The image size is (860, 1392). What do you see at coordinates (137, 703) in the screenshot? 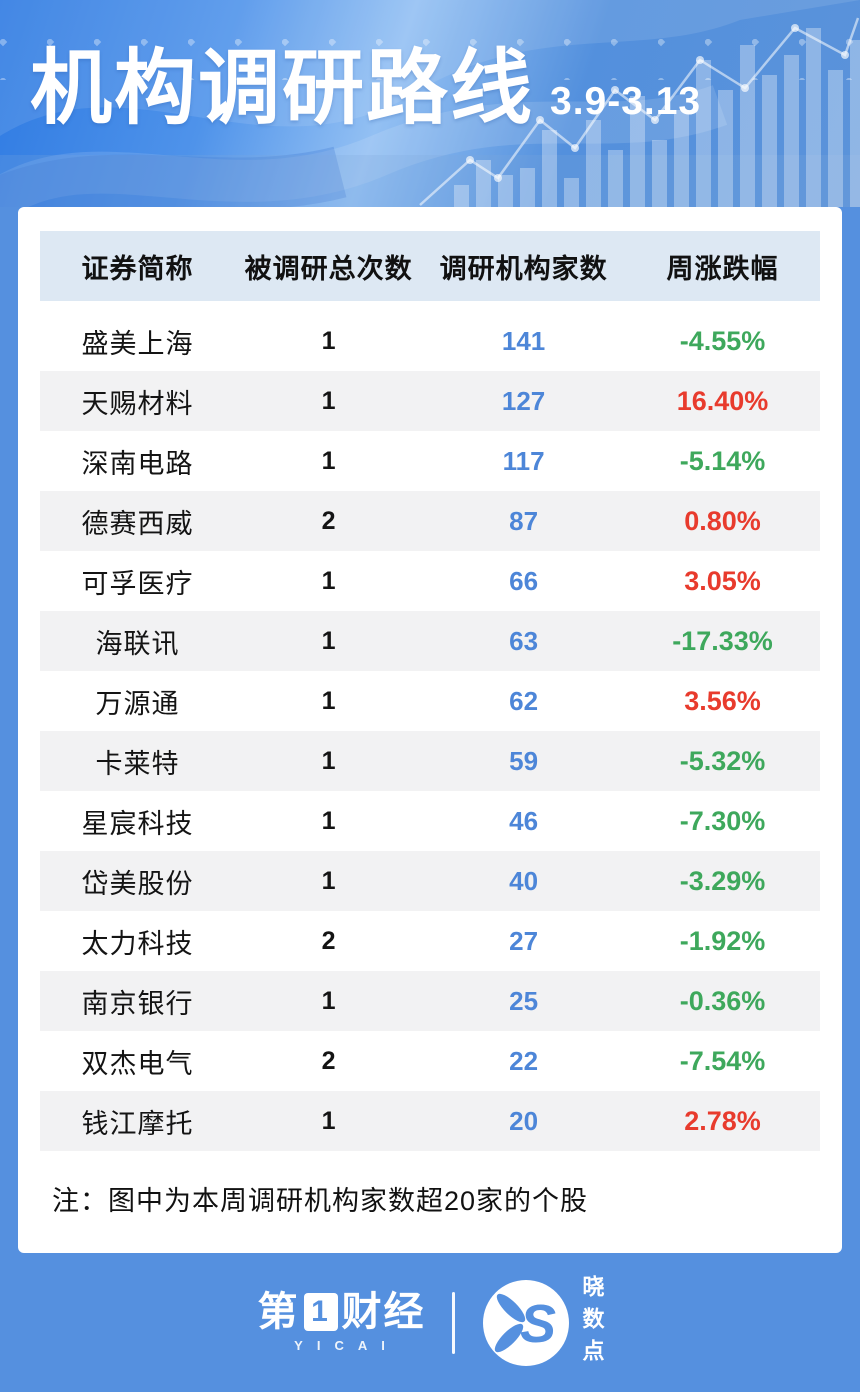
I see `stock-name: 万源通` at bounding box center [137, 703].